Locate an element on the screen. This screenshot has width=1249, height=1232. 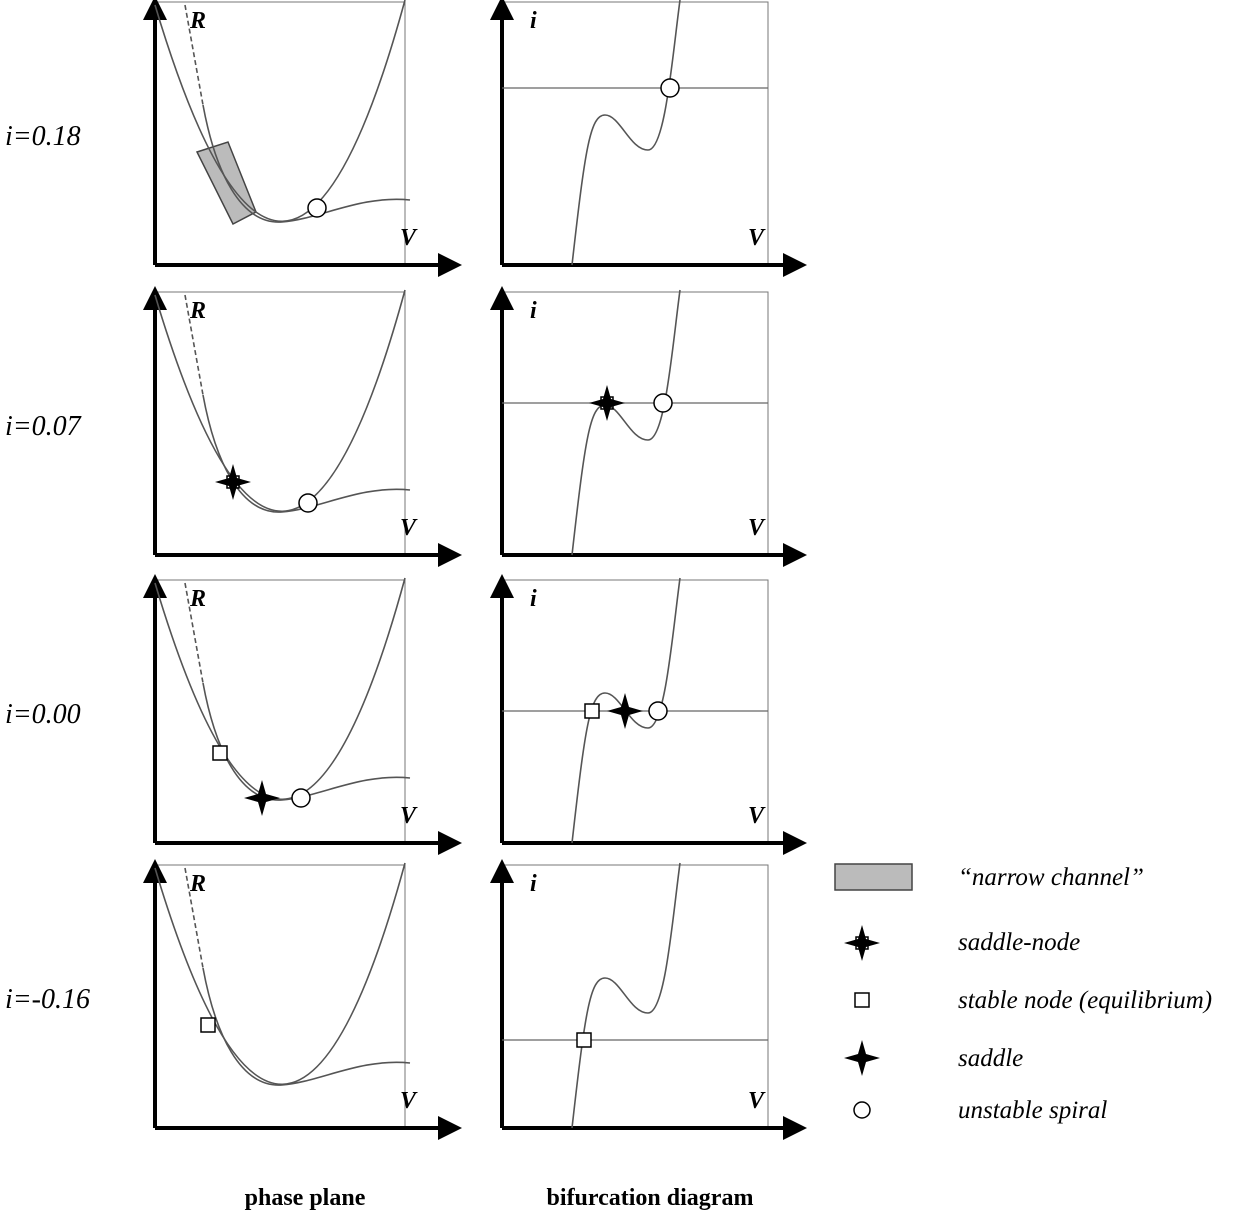
legend-label: saddle is located at coordinates (990, 1058).